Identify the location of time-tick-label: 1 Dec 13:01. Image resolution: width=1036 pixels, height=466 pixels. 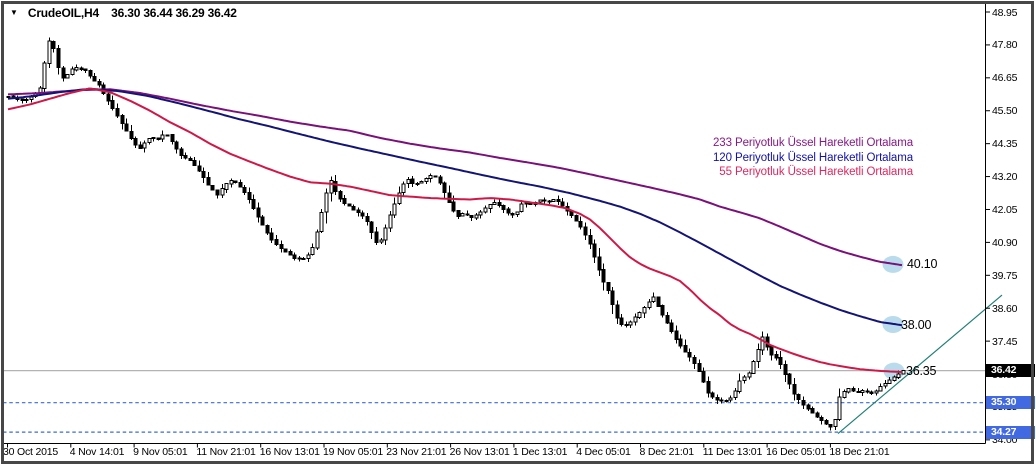
(540, 452).